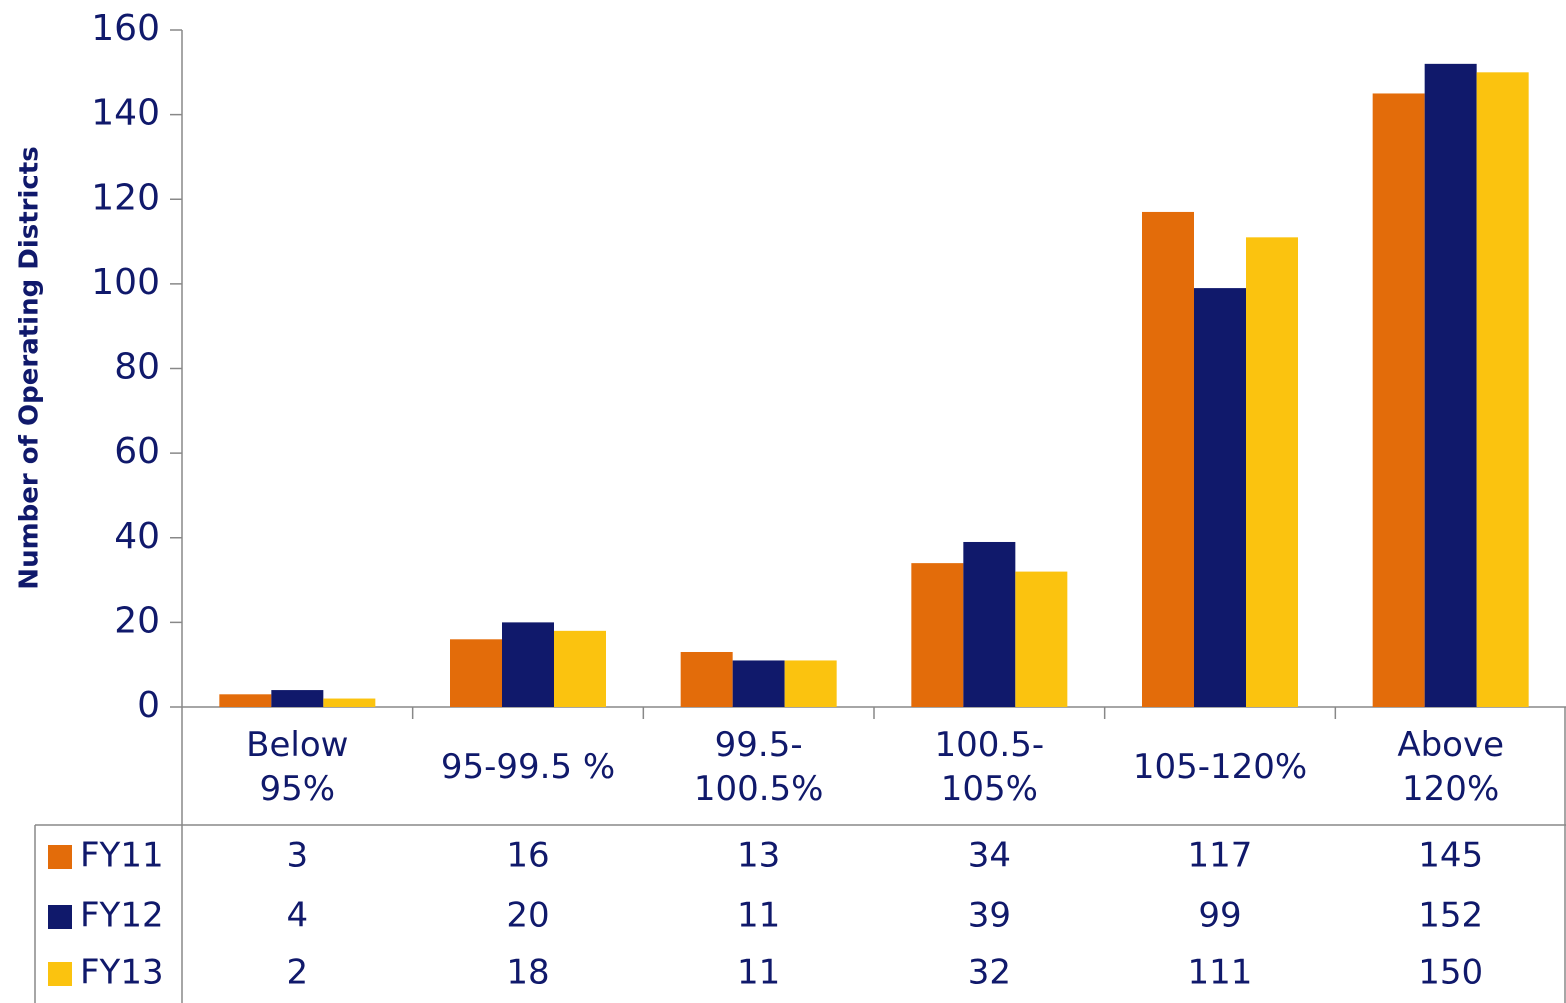  What do you see at coordinates (1220, 767) in the screenshot?
I see `x-tick-label: 105-120%` at bounding box center [1220, 767].